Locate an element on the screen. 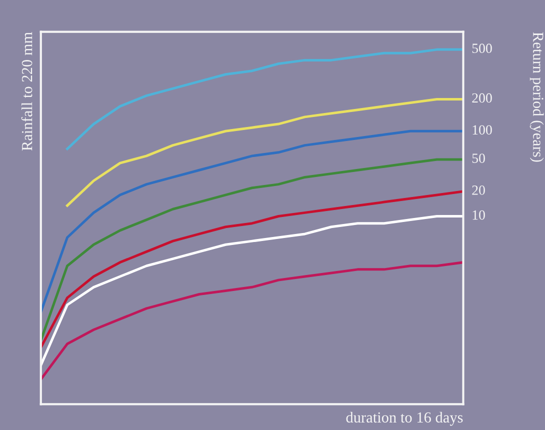 The height and width of the screenshot is (430, 545). series-label: 10 is located at coordinates (478, 215).